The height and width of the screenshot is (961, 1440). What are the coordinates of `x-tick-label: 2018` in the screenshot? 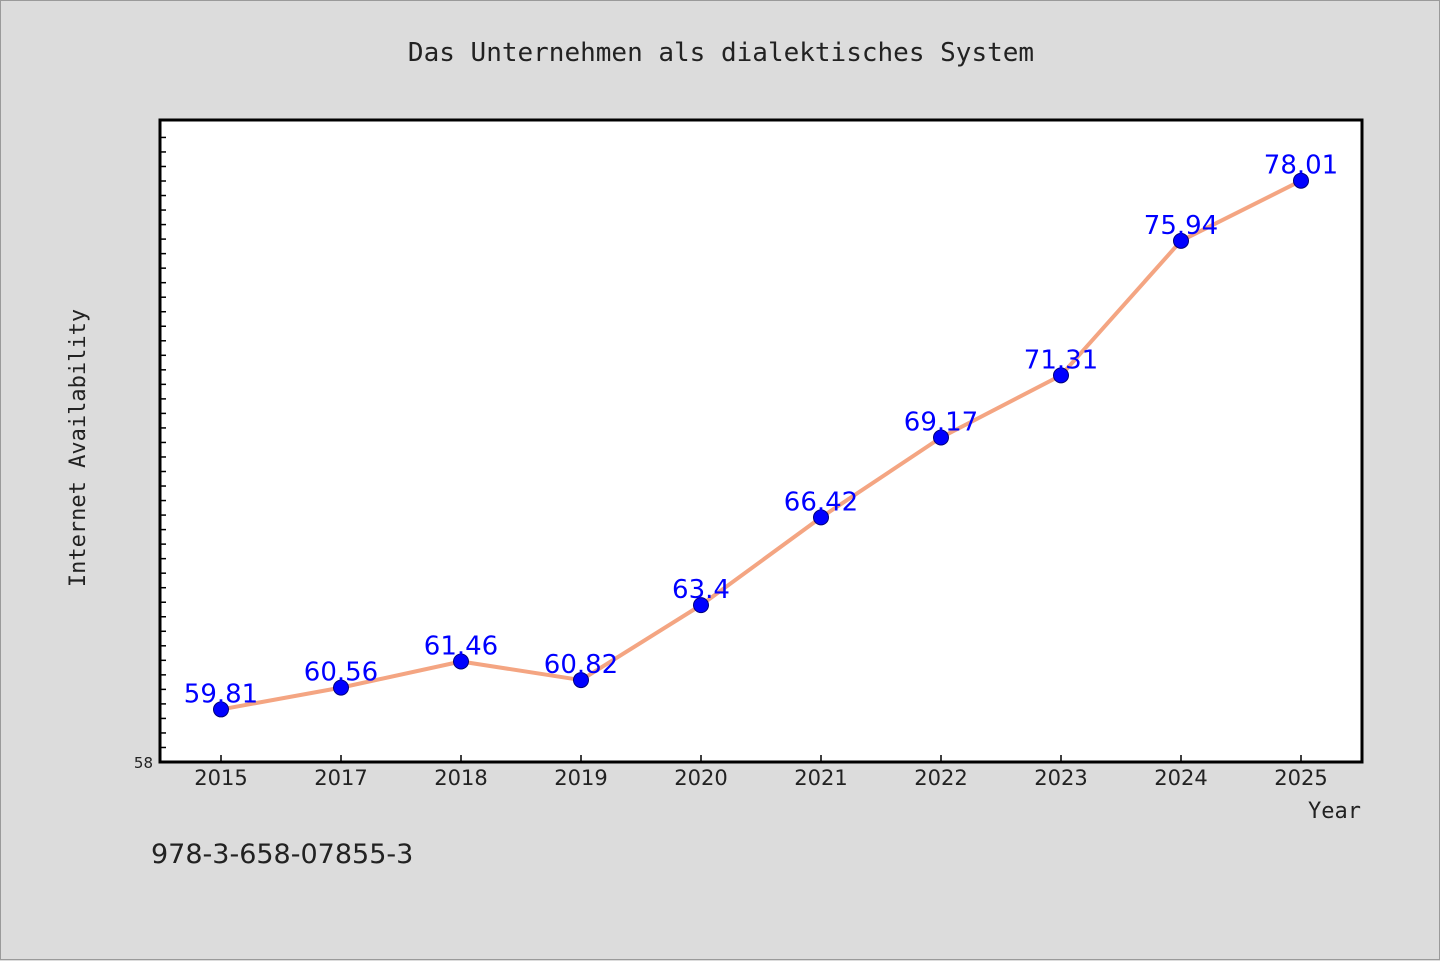 It's located at (460, 778).